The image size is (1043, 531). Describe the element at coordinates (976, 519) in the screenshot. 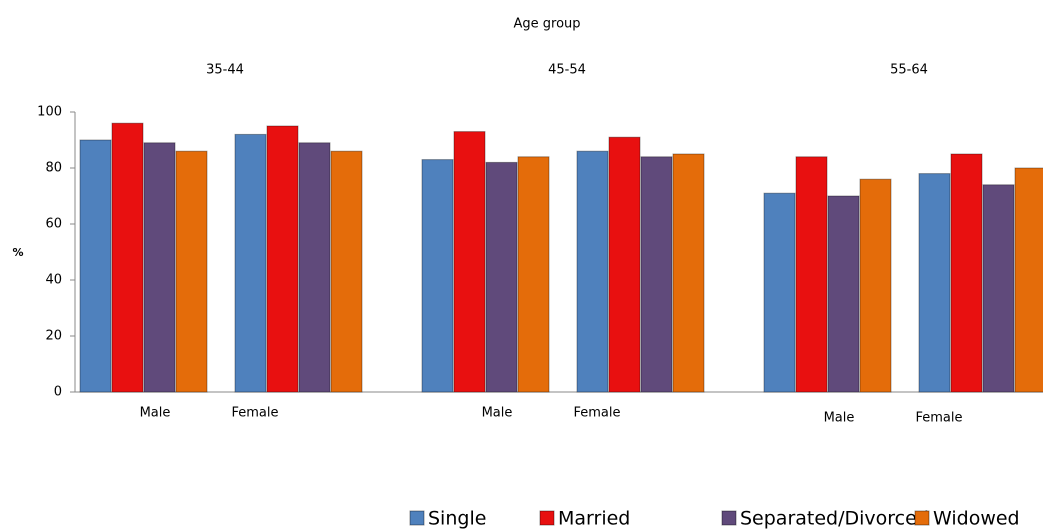

I see `legend-label: Widowed` at that location.